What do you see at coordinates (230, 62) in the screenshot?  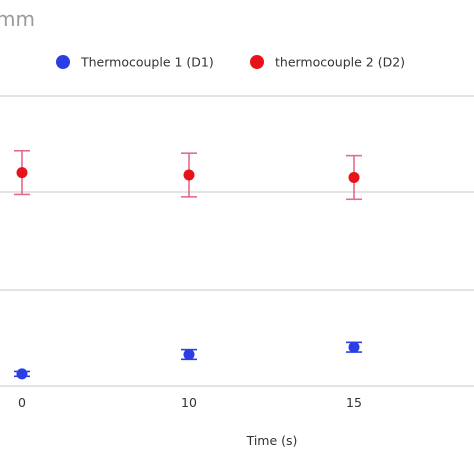 I see `legend: Thermocouple 1 (D1) thermocouple 2 (D2)` at bounding box center [230, 62].